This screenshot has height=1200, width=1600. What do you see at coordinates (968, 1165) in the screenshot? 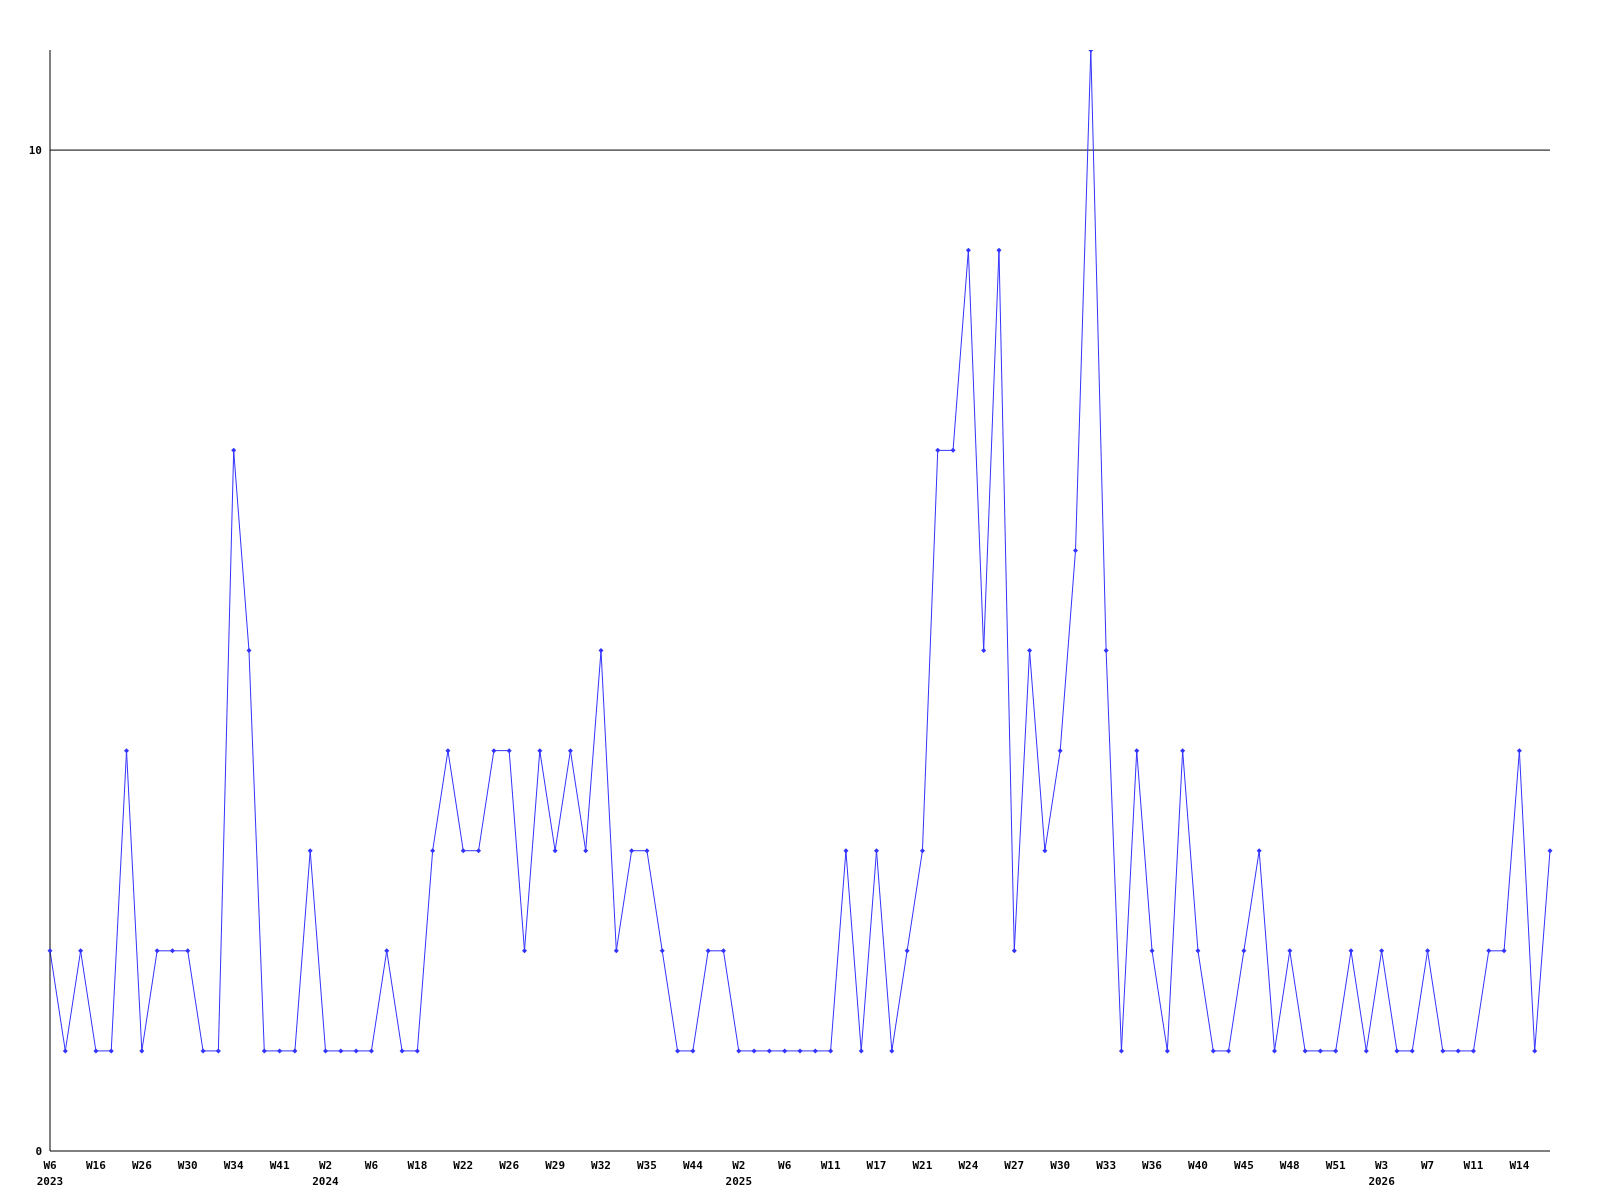
I see `x-tick-label: W24` at bounding box center [968, 1165].